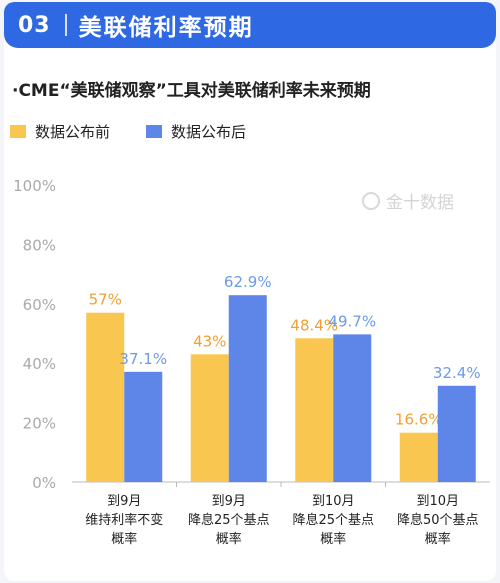  Describe the element at coordinates (314, 325) in the screenshot. I see `data-label: 48.4%` at that location.